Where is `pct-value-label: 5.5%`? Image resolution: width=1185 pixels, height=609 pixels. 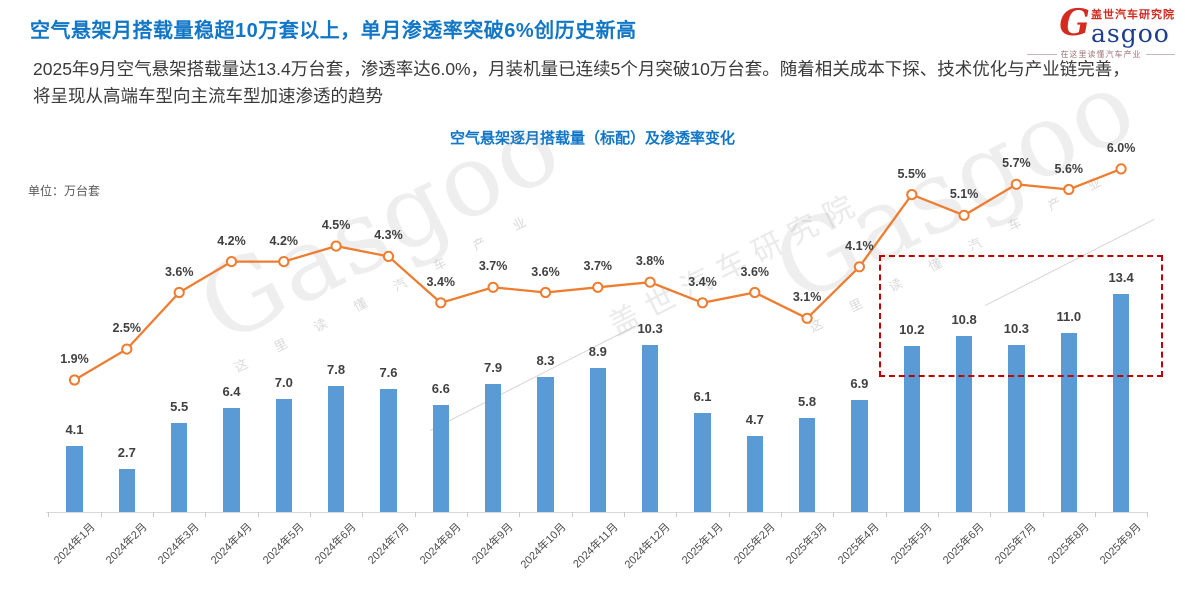
pct-value-label: 5.5% is located at coordinates (912, 173).